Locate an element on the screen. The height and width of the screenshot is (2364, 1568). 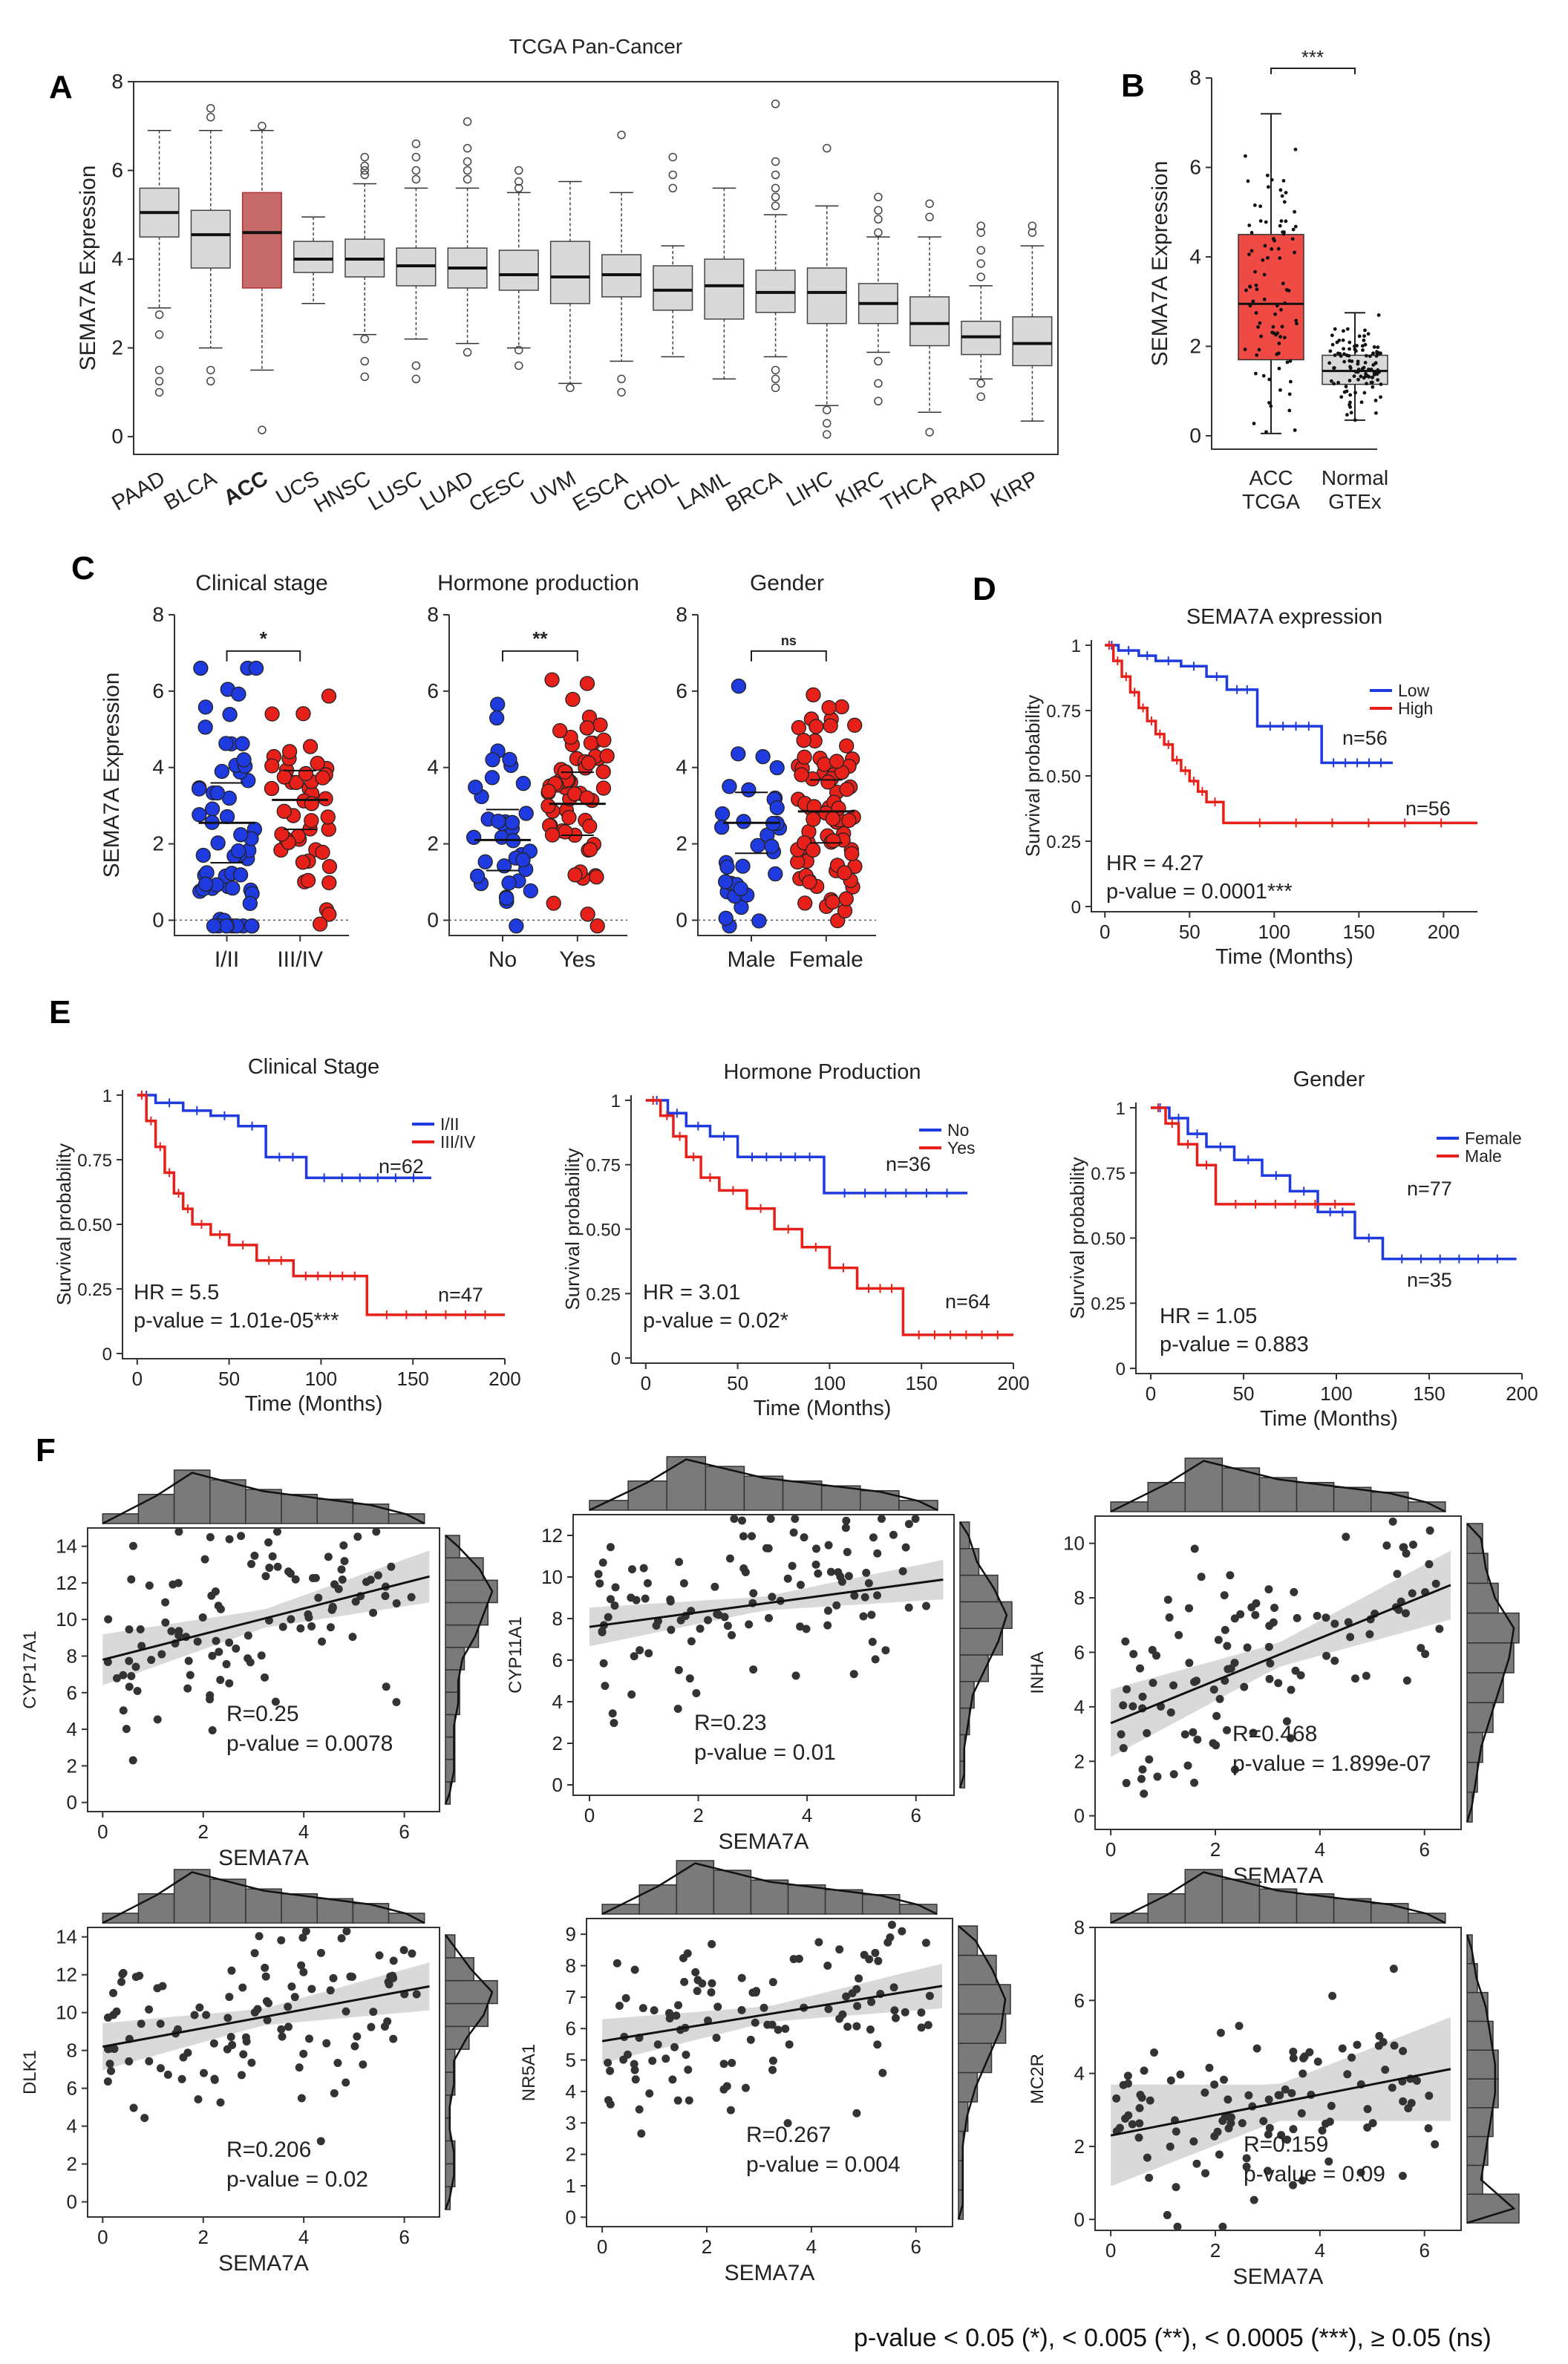
panel-c1-ylabel: SEMA7A Expression is located at coordinates (111, 775).